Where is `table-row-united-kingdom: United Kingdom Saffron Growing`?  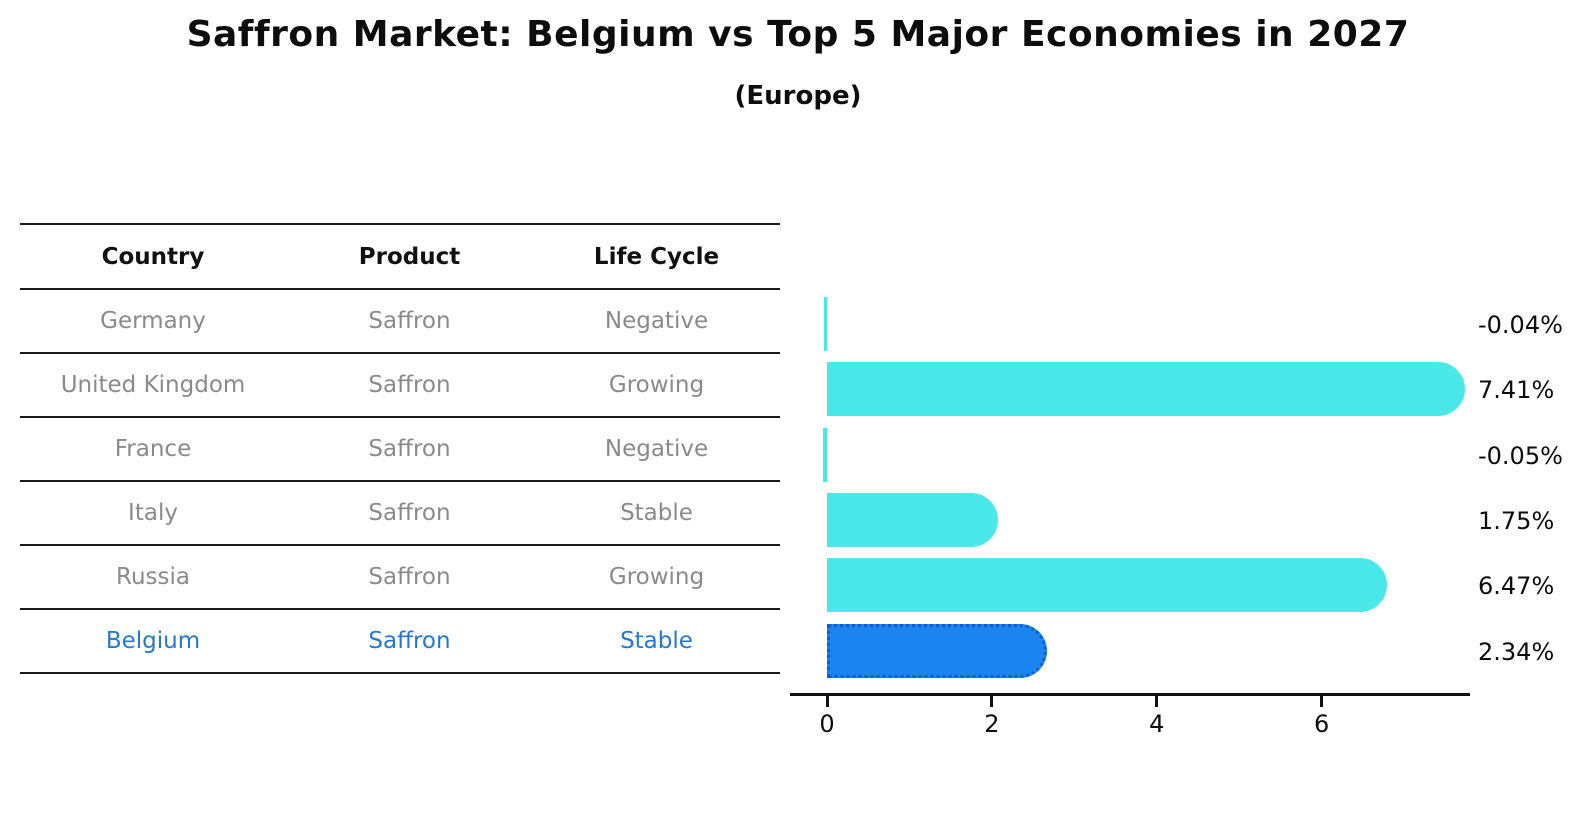
table-row-united-kingdom: United Kingdom Saffron Growing is located at coordinates (400, 385).